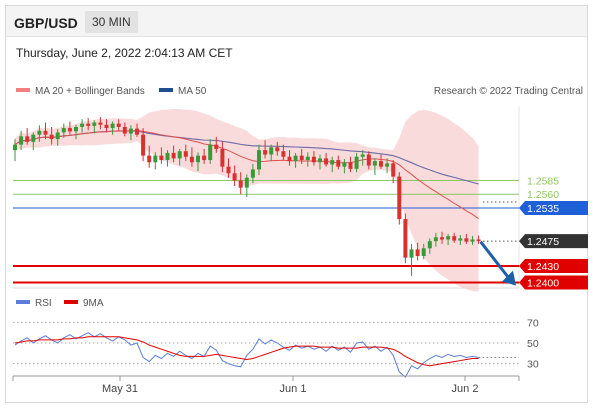 The image size is (593, 408). Describe the element at coordinates (533, 365) in the screenshot. I see `rsi-tick-30: 30` at that location.